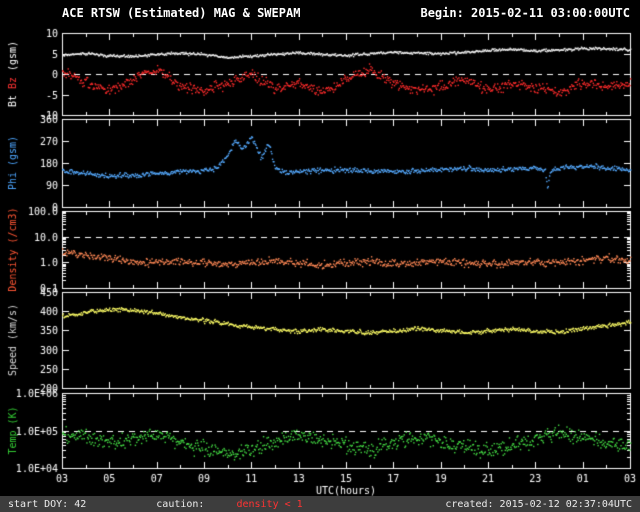 The image size is (640, 512). I want to click on created-timestamp: created: 2015-02-12 02:37:04UTC, so click(538, 504).